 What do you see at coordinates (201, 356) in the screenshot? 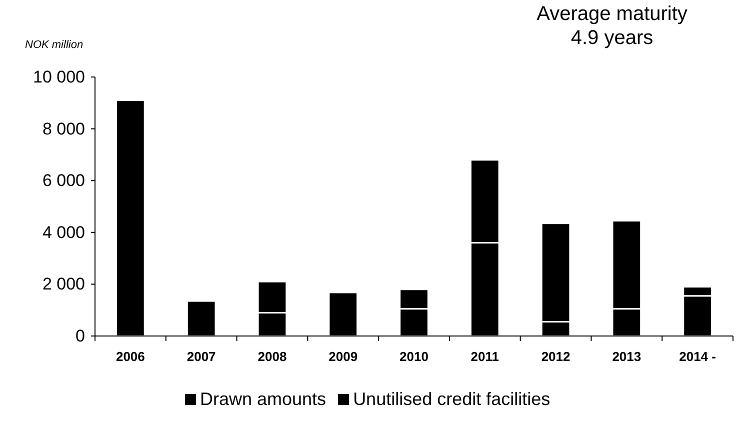
I see `x-tick-label: 2007` at bounding box center [201, 356].